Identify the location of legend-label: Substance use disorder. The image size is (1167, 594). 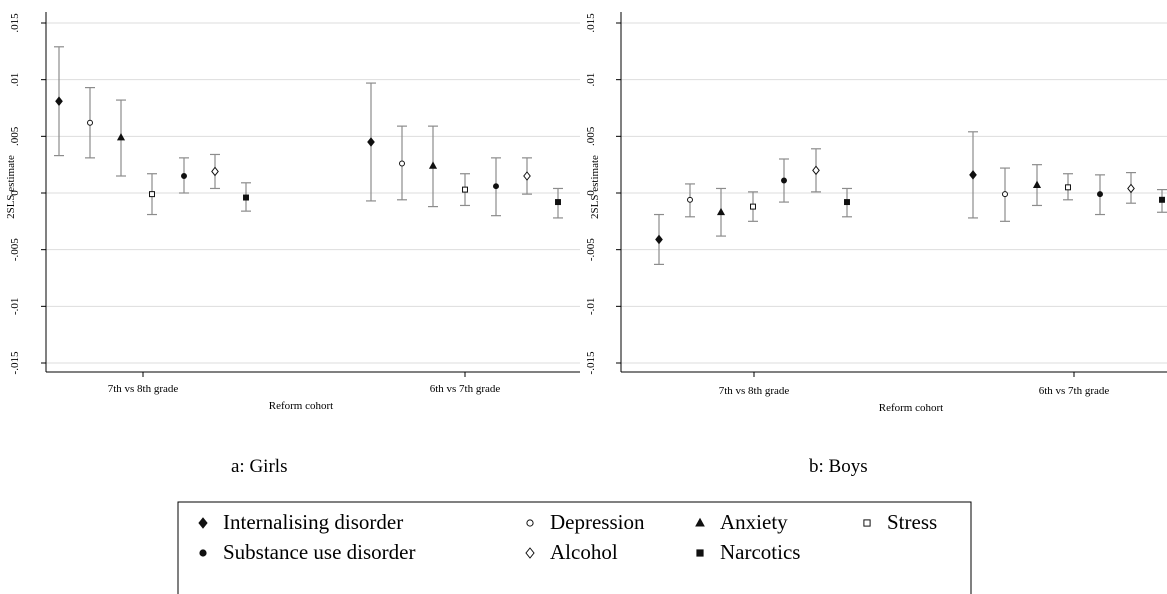
(319, 552).